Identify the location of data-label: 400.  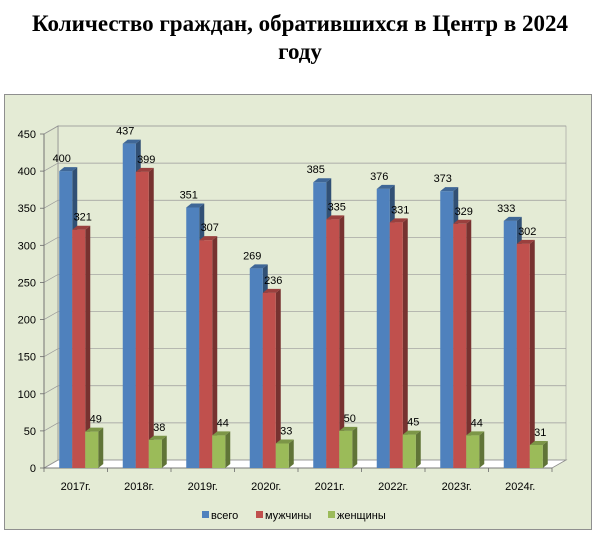
(62, 159).